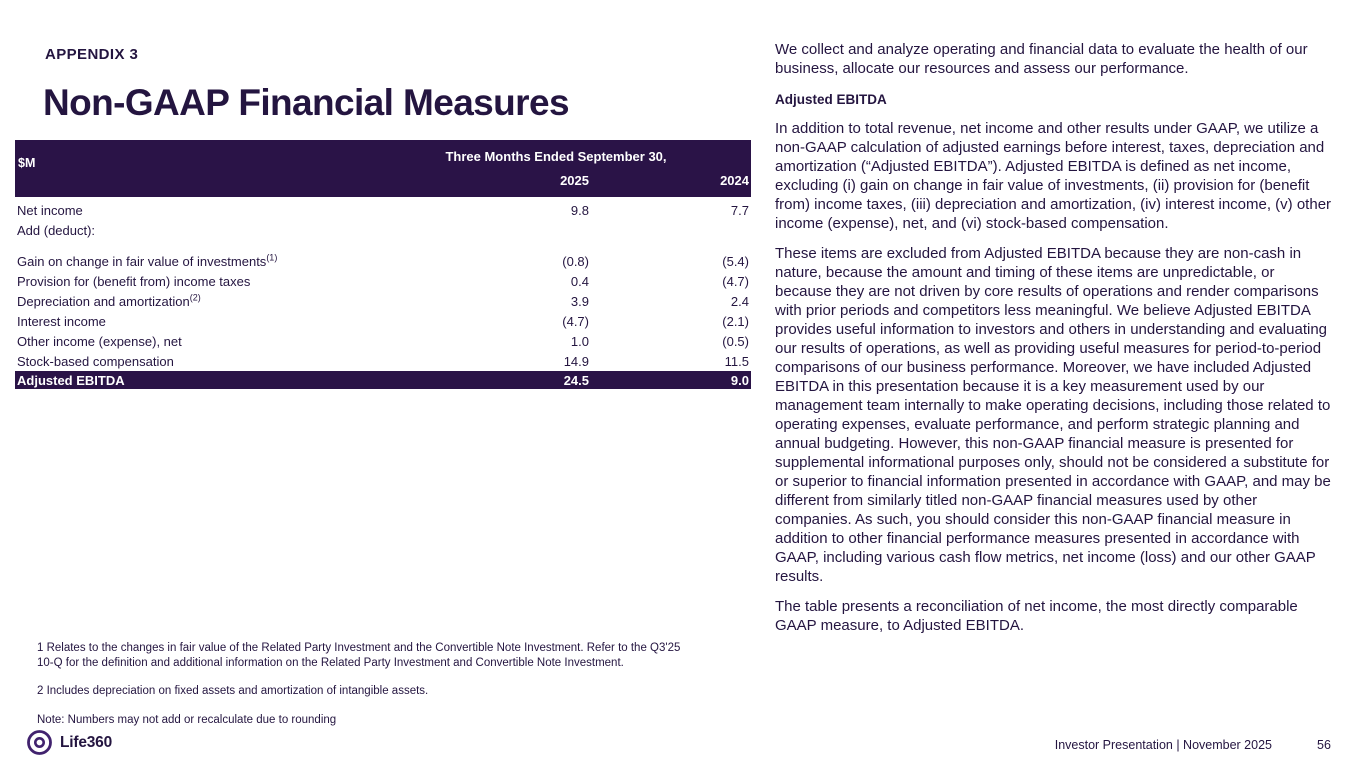  What do you see at coordinates (71, 380) in the screenshot?
I see `total-row-label: Adjusted EBITDA` at bounding box center [71, 380].